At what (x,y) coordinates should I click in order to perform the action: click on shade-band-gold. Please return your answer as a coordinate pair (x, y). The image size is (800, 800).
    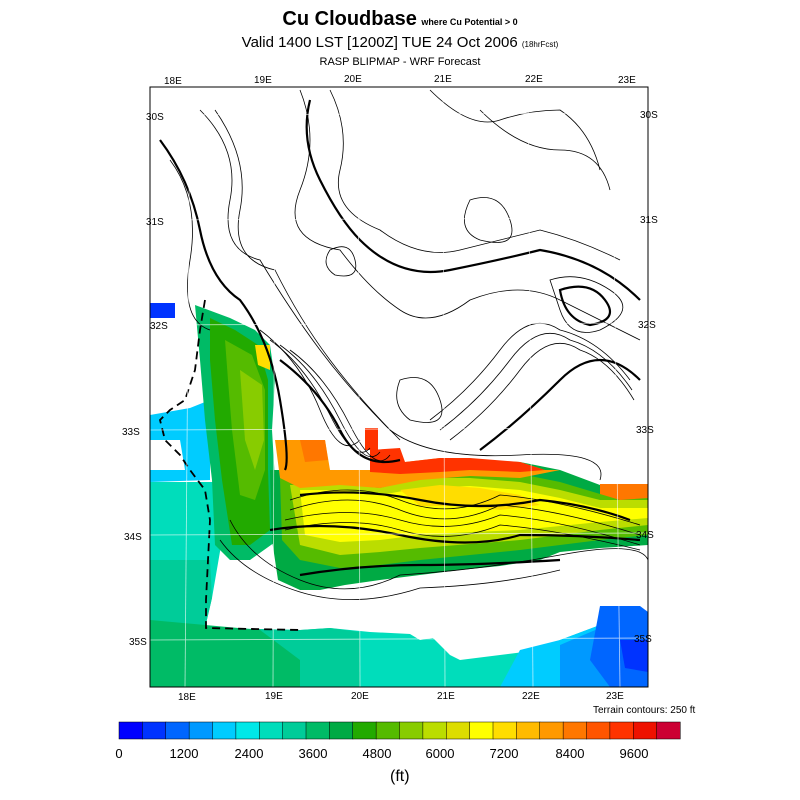
    Looking at the image, I should click on (470, 497).